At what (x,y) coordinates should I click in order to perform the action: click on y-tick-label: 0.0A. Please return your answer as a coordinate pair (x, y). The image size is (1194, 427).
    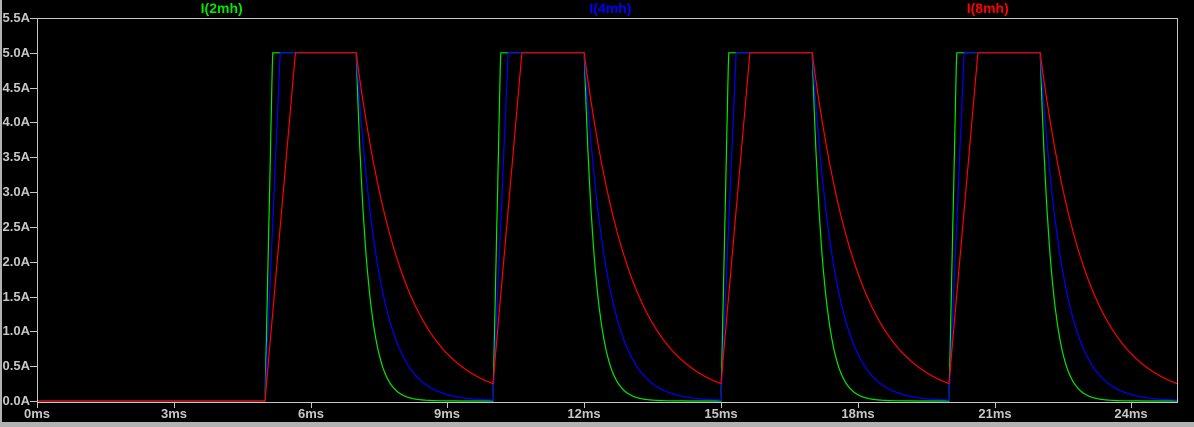
    Looking at the image, I should click on (16, 400).